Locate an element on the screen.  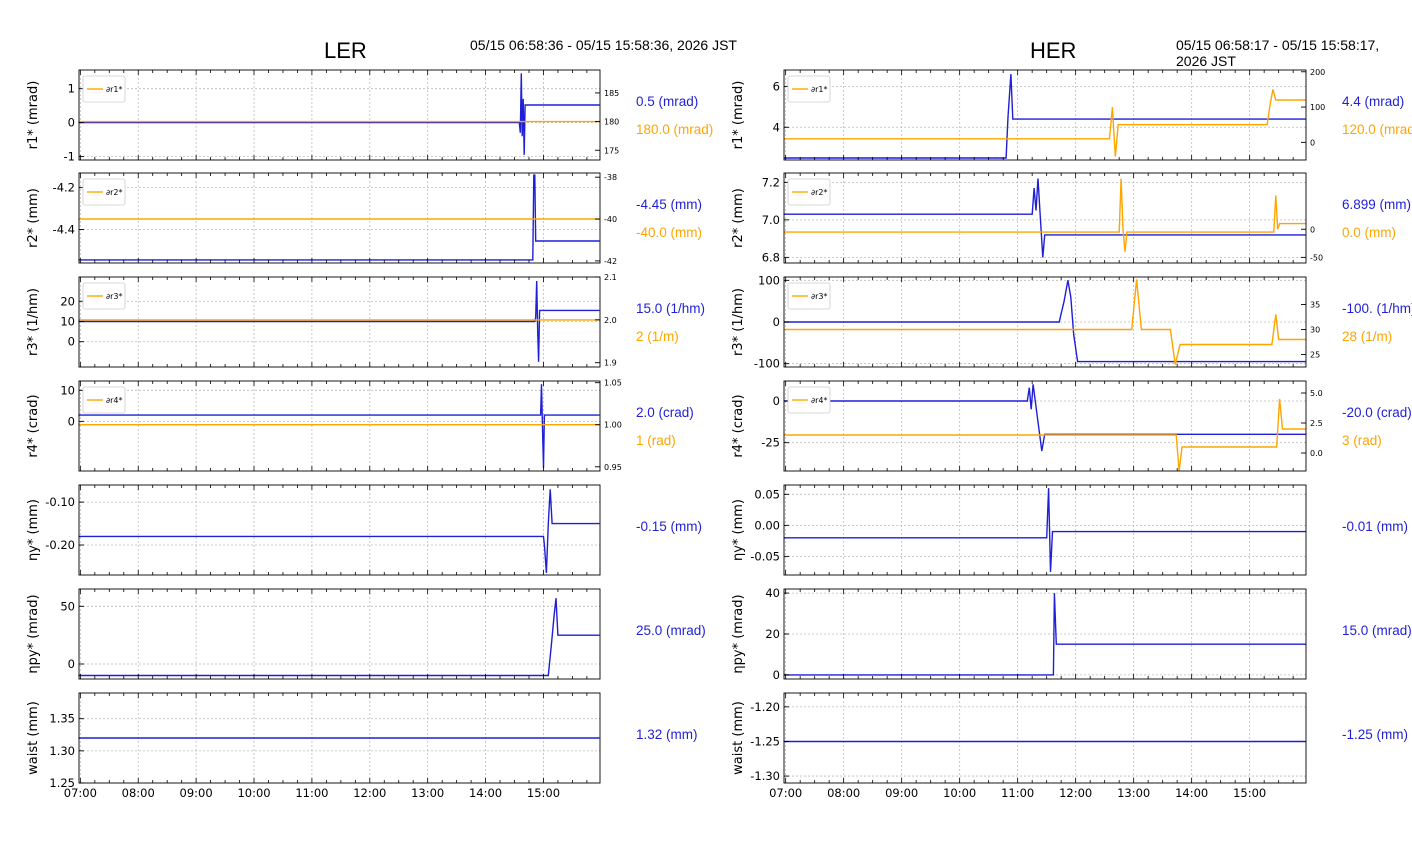
y-tick-label: 10 is located at coordinates (67, 390).